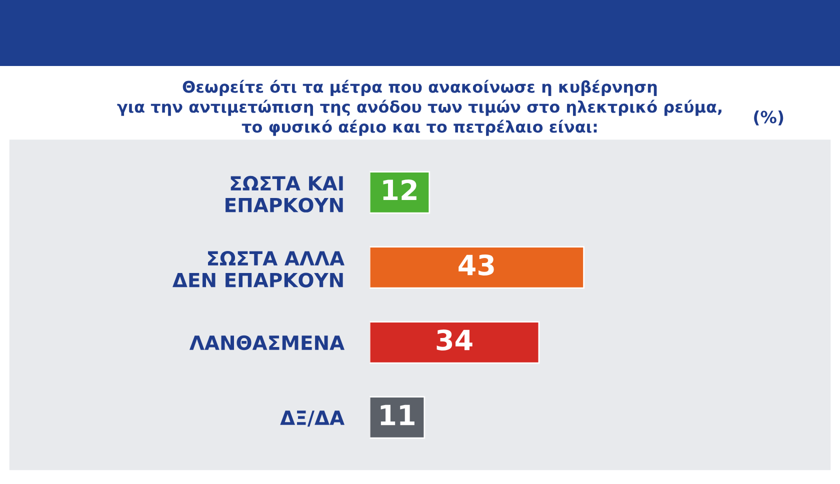  I want to click on chart-title: Θεωρείτε ότι τα μέτρα που ανακοίνωσε η κυβέρνηση για την αντιμετώπιση της ανόδου των τιμών στο ηλεκτρικό ρεύμα, το φυσικό αέριο και το πετρέλαιο είναι:, so click(419, 108).